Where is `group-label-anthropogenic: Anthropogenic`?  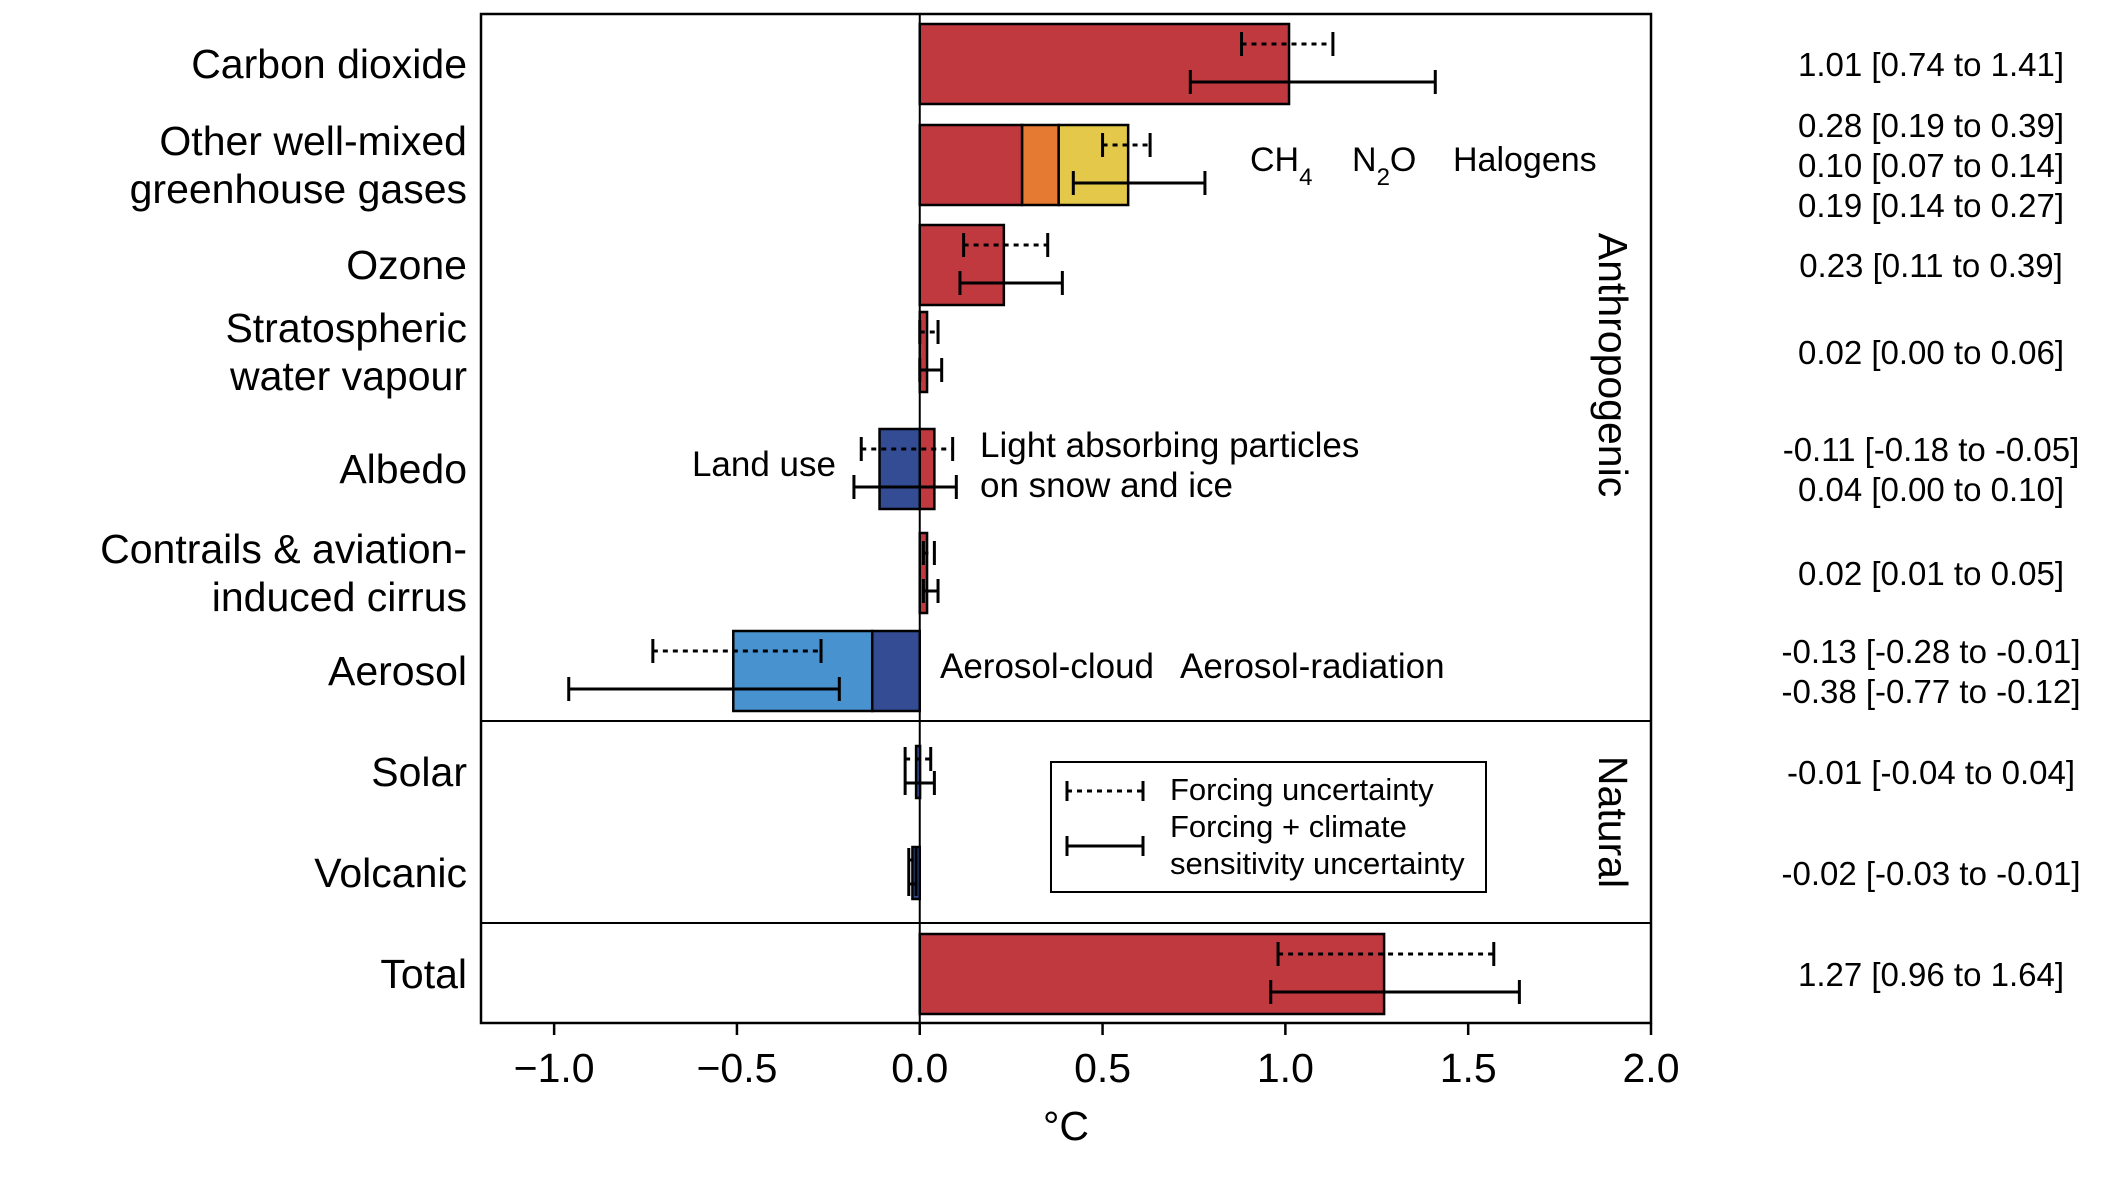 group-label-anthropogenic: Anthropogenic is located at coordinates (1613, 365).